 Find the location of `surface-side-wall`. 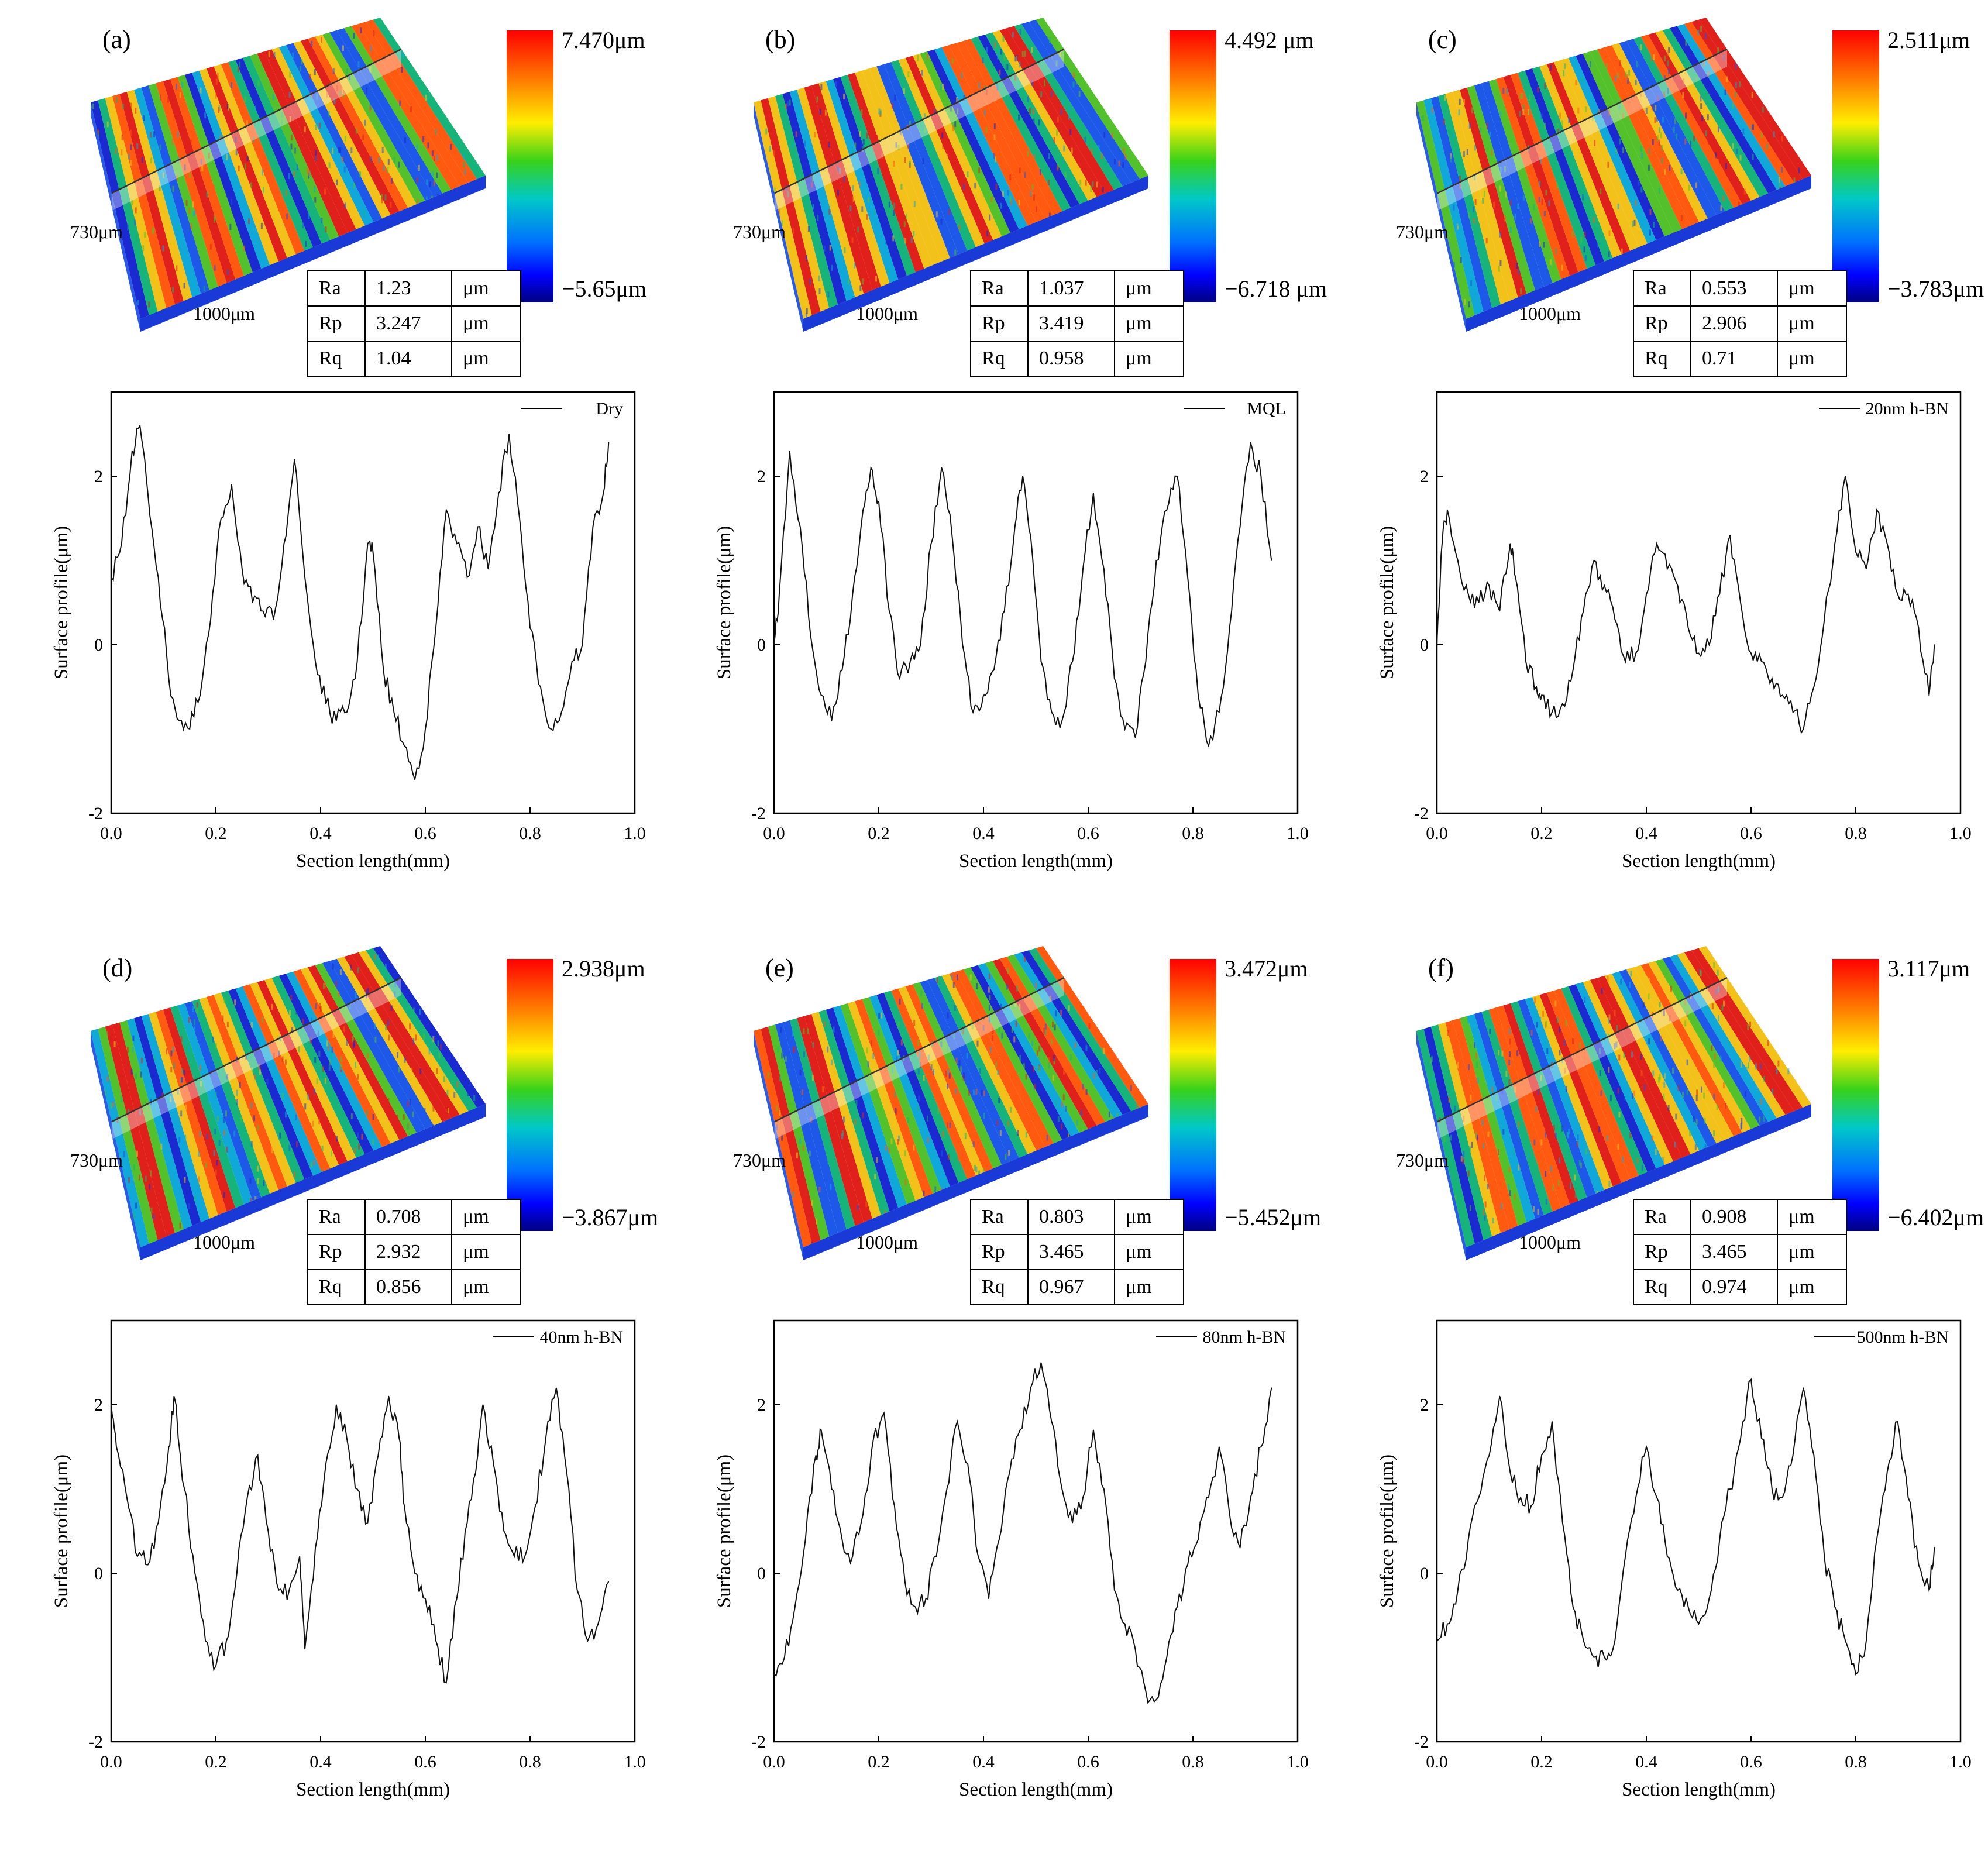

surface-side-wall is located at coordinates (778, 1146).